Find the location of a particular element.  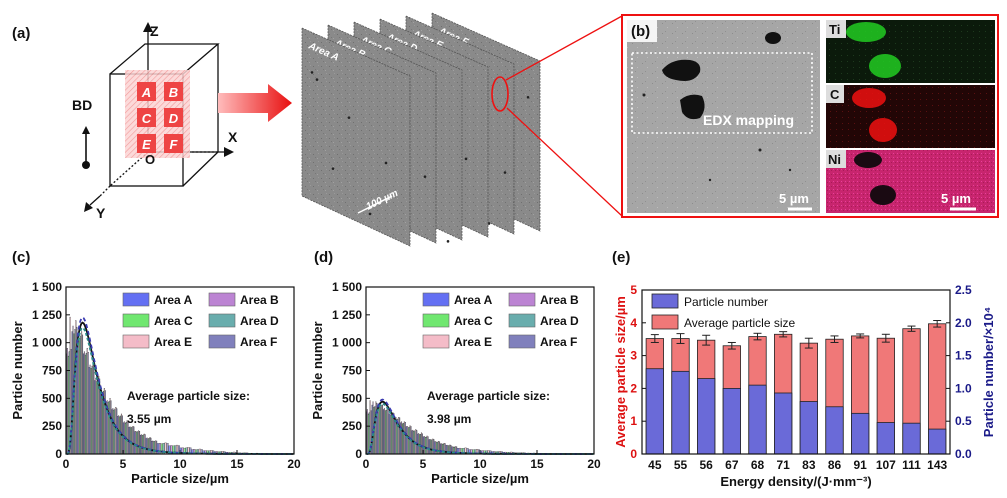

chart-e-y2tick-label: 0.5 is located at coordinates (963, 421).